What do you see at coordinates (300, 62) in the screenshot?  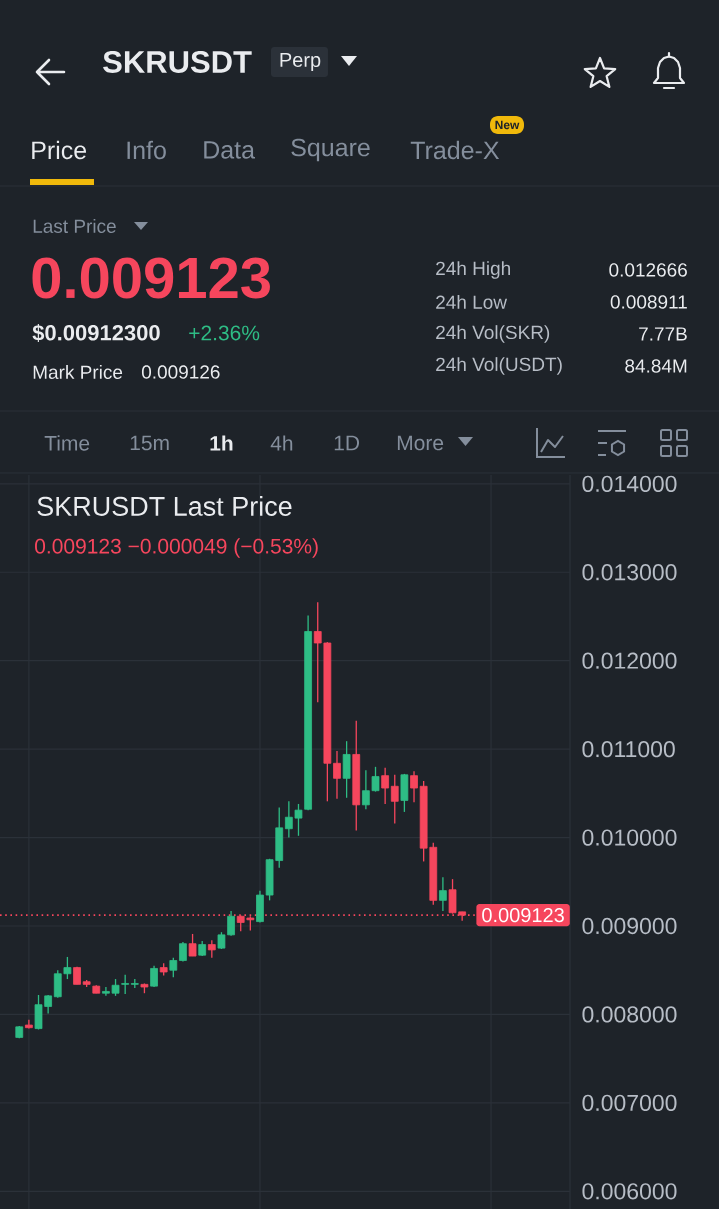 I see `text: Perp` at bounding box center [300, 62].